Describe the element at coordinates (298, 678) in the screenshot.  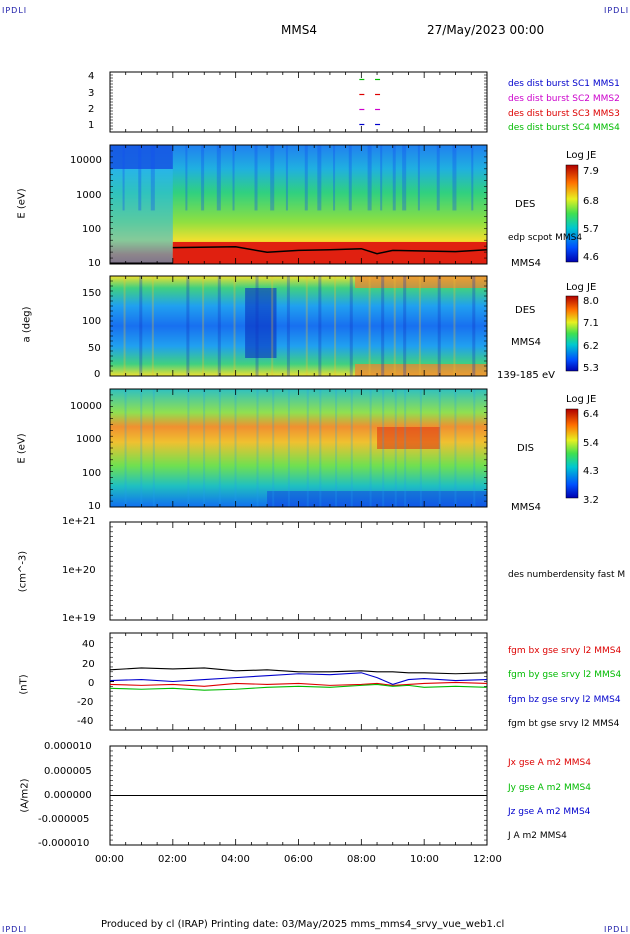
I see `bfield-line-bz` at that location.